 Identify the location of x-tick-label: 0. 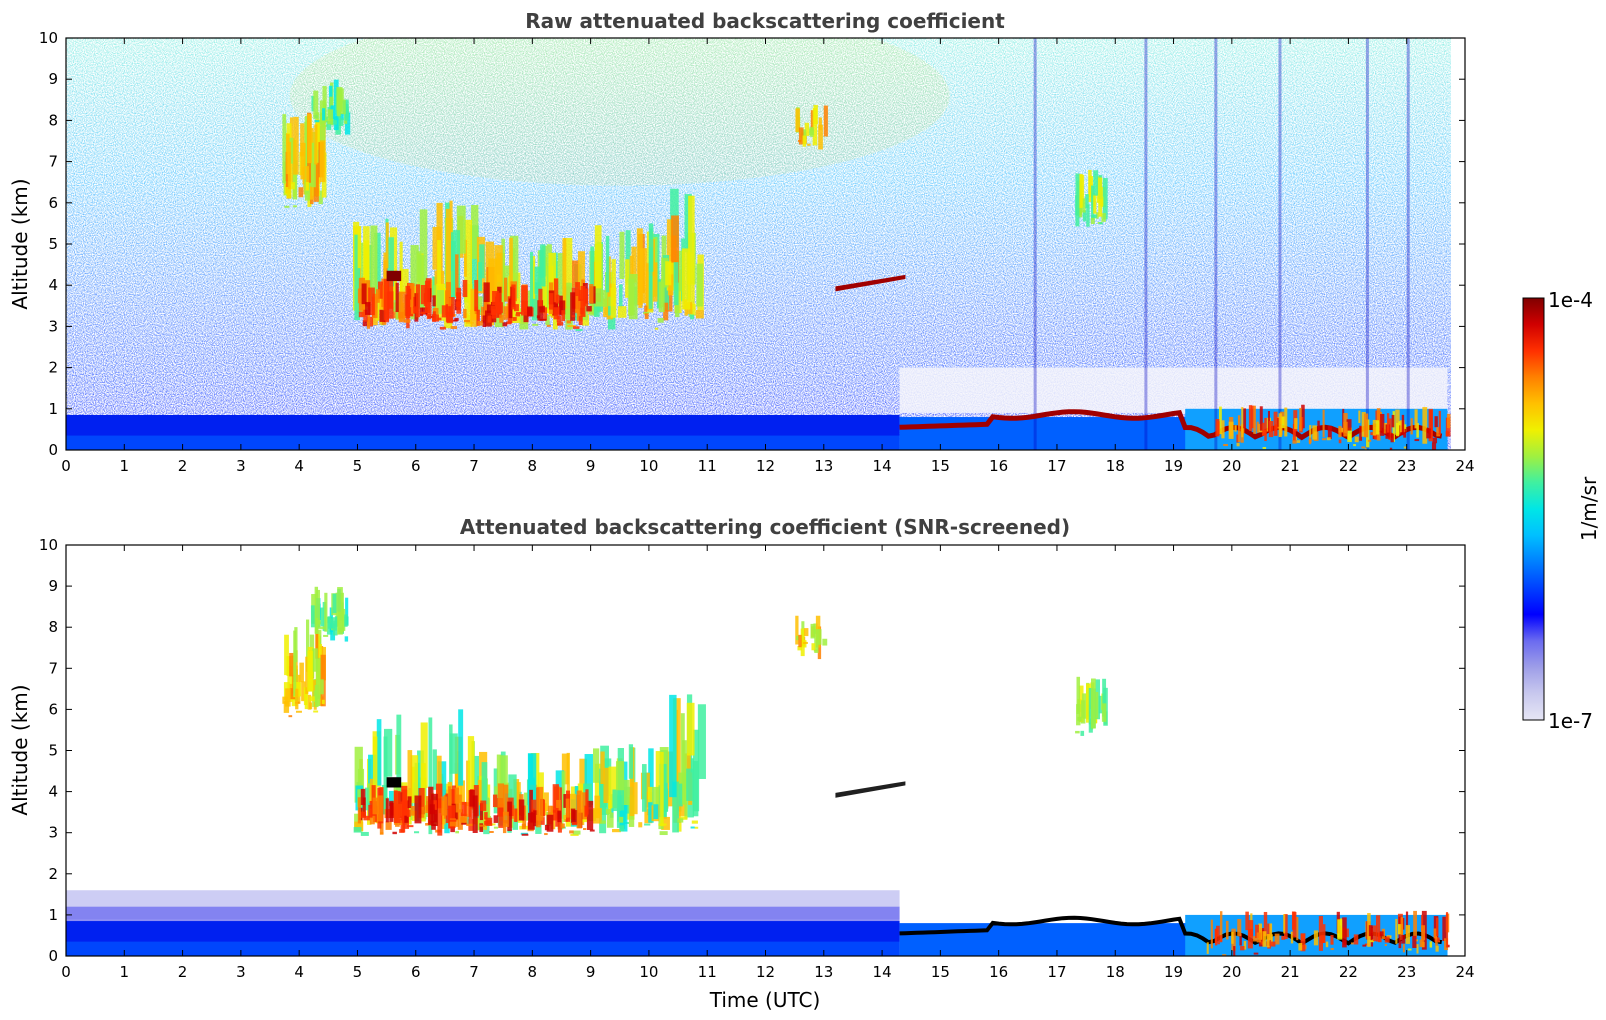
(66, 466).